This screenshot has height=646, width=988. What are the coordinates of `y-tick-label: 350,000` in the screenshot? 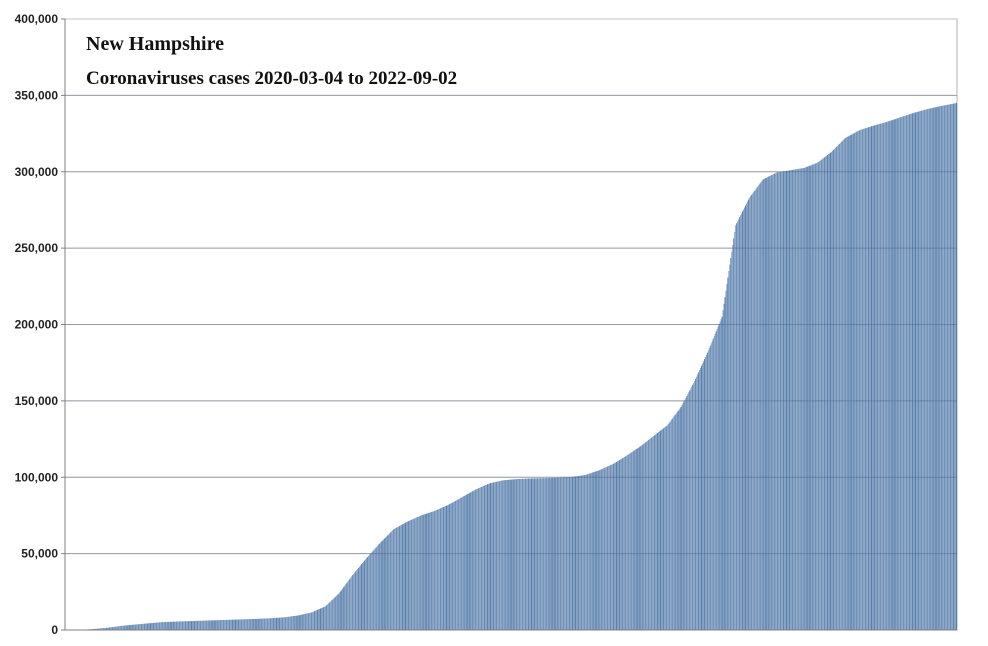 It's located at (37, 95).